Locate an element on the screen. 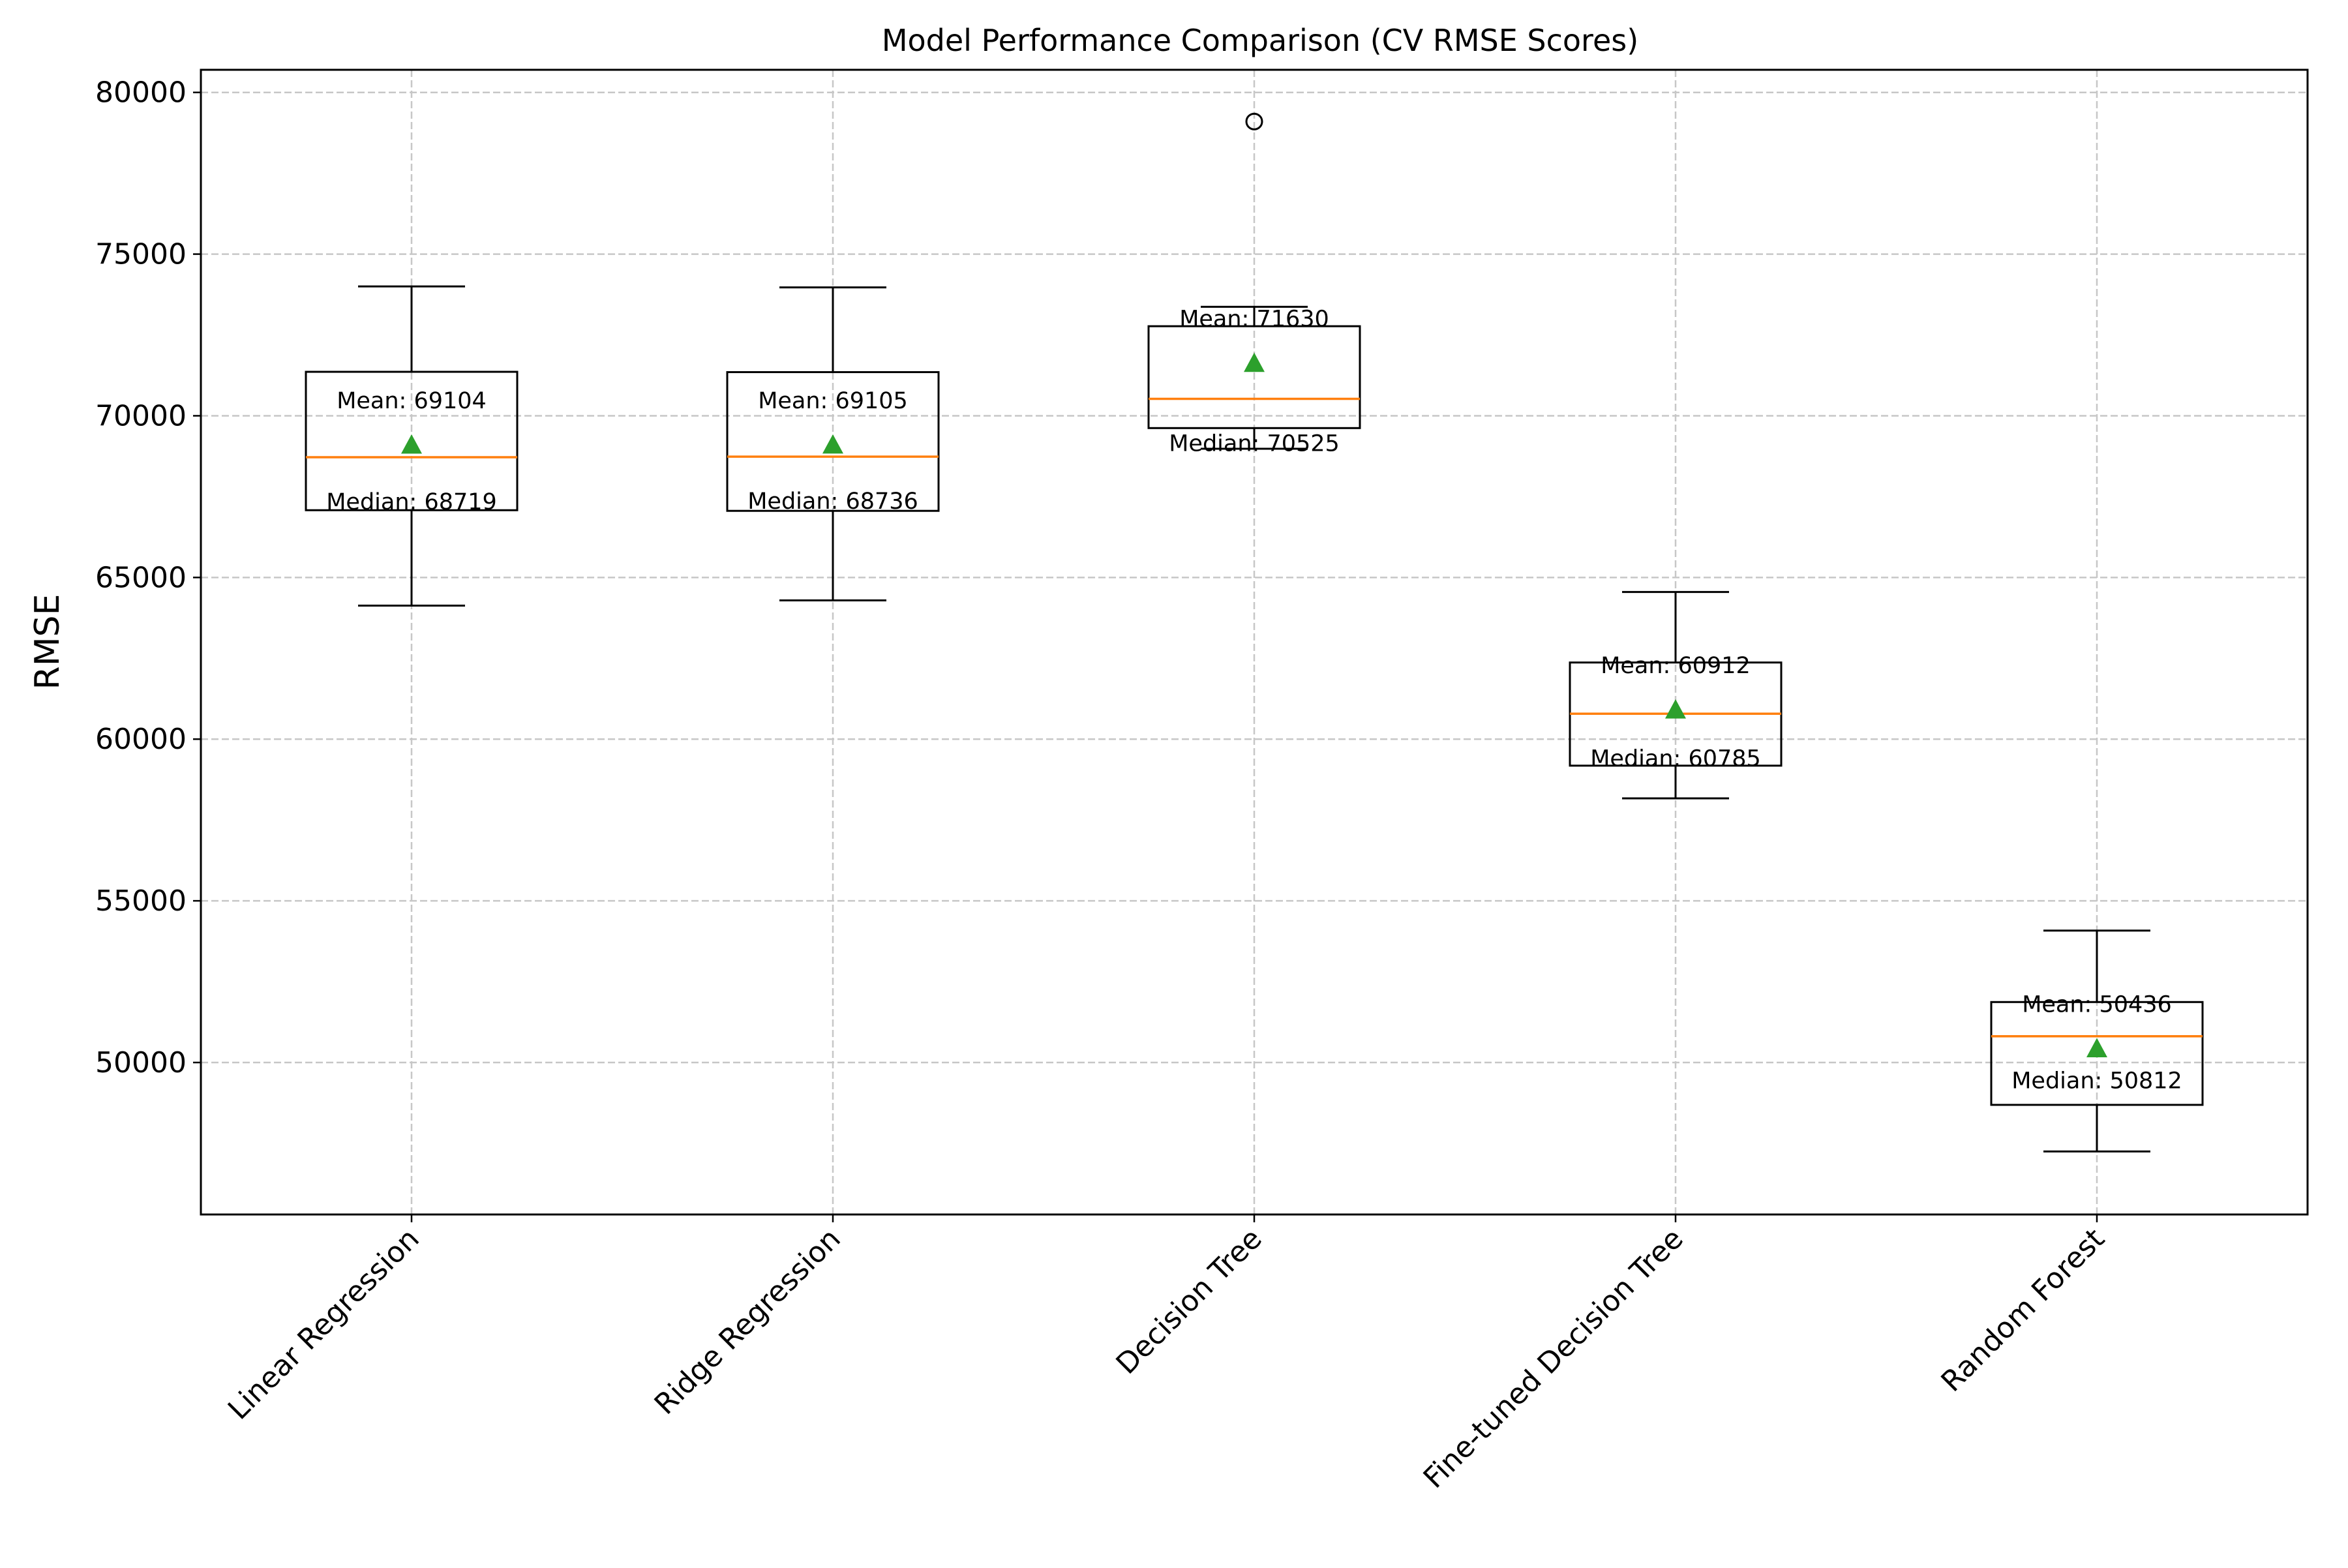  outlier-point is located at coordinates (1254, 121).